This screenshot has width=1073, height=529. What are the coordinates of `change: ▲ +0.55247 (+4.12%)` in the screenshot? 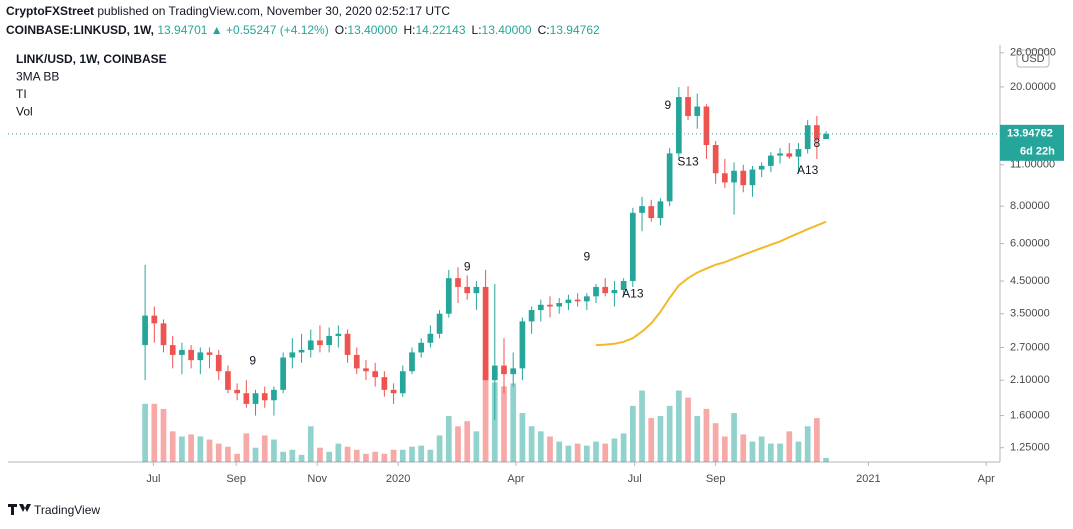 It's located at (270, 30).